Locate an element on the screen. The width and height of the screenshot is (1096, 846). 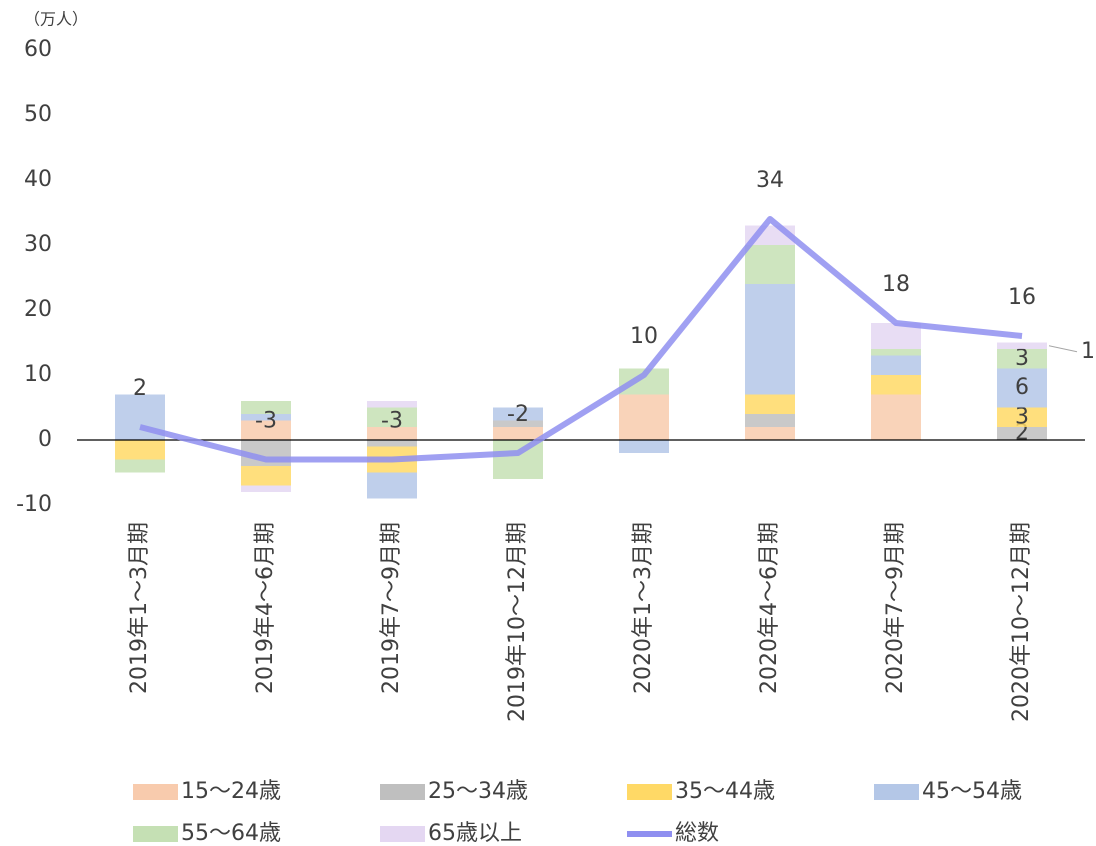
line-label: 18 is located at coordinates (896, 284).